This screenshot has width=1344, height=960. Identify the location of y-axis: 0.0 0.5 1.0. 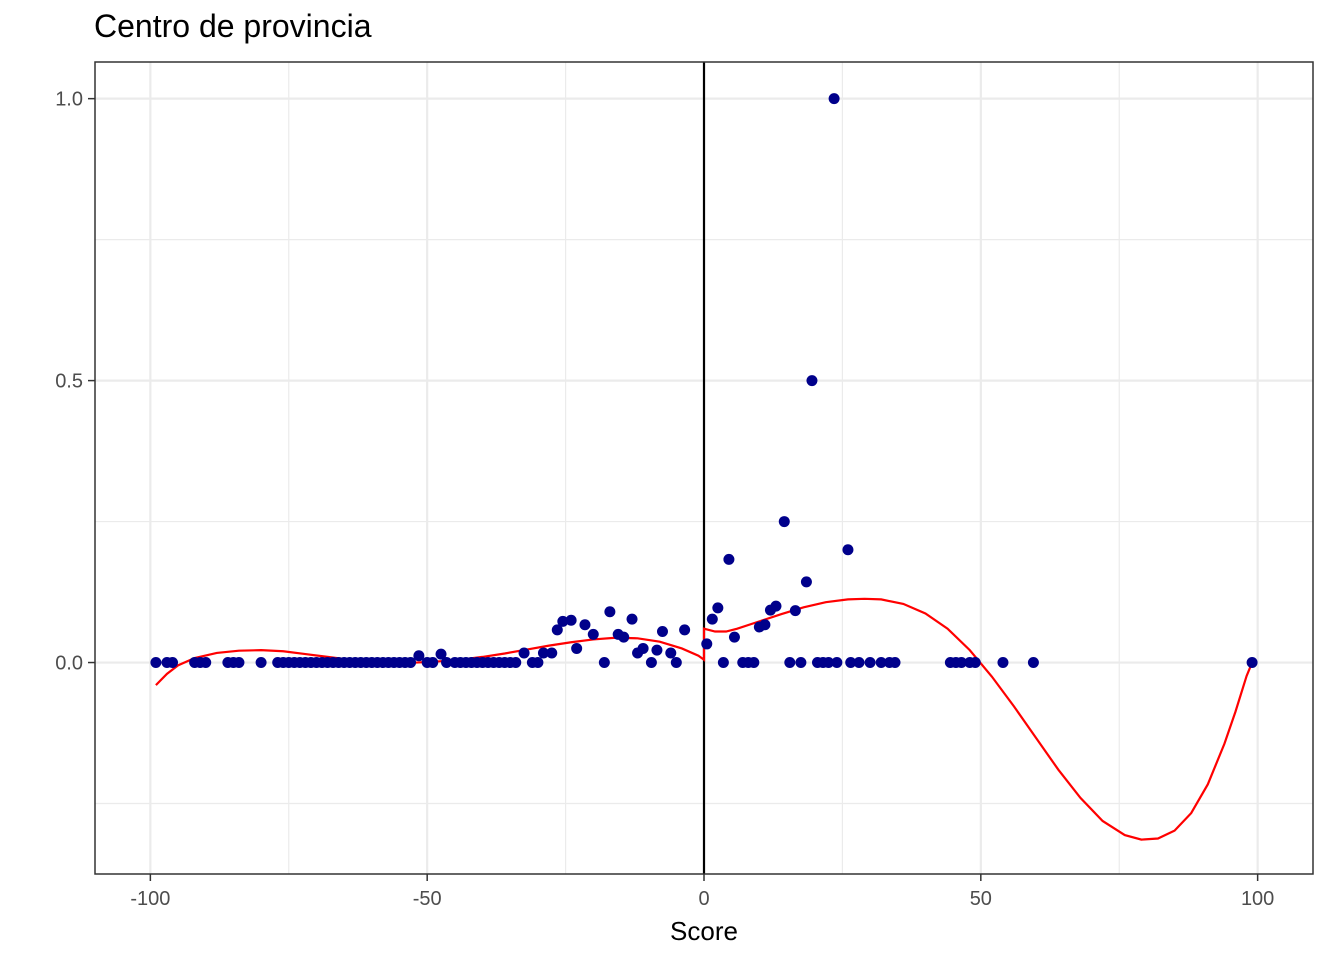
(75, 382).